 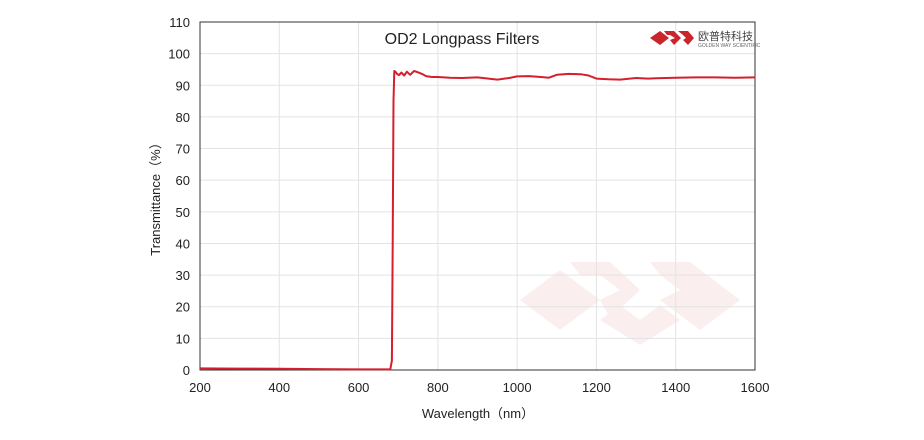 What do you see at coordinates (279, 387) in the screenshot?
I see `x-tick-label: 400` at bounding box center [279, 387].